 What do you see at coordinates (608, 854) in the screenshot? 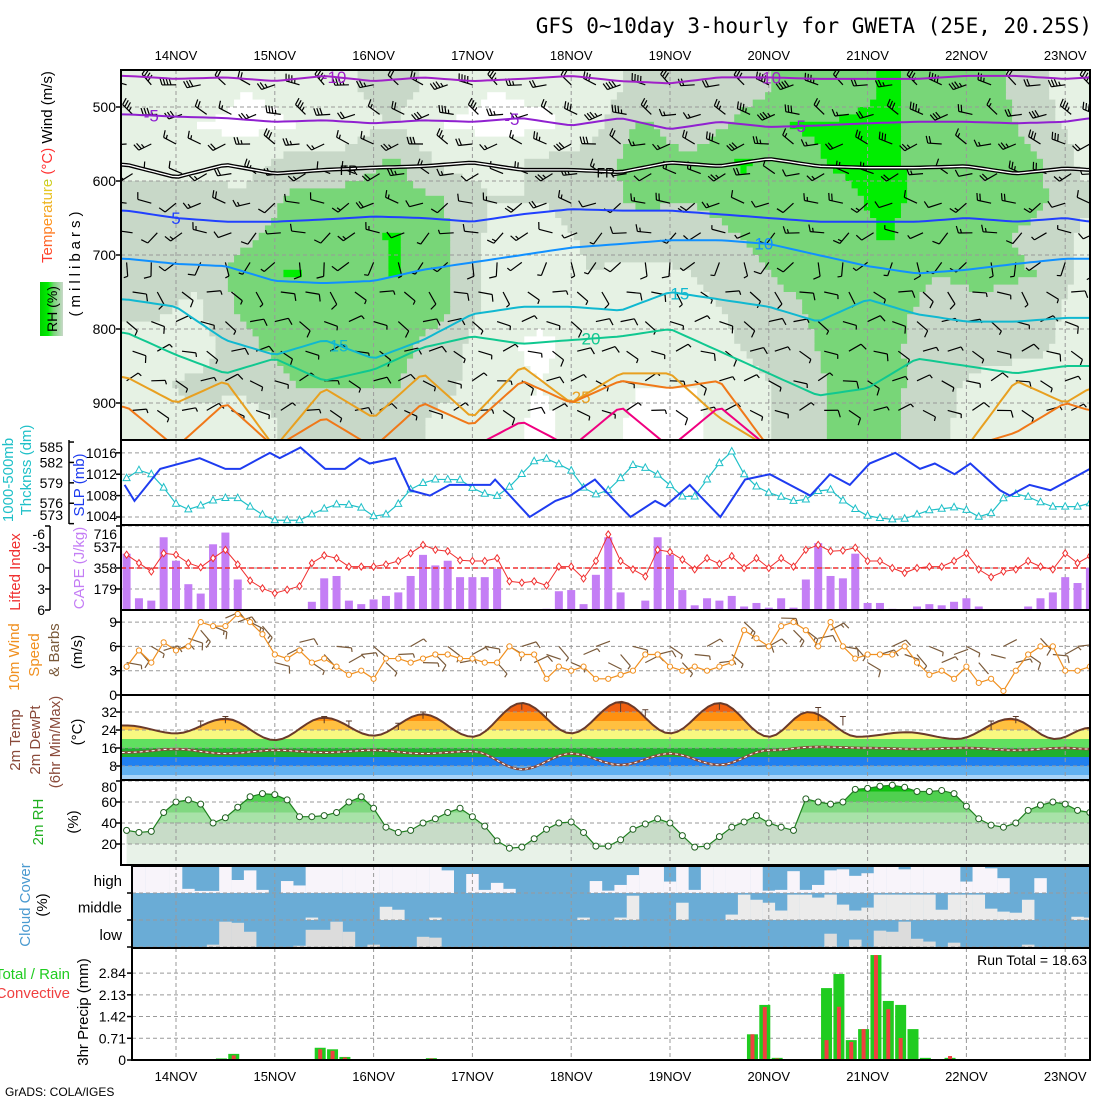
I see `rh-band` at bounding box center [608, 854].